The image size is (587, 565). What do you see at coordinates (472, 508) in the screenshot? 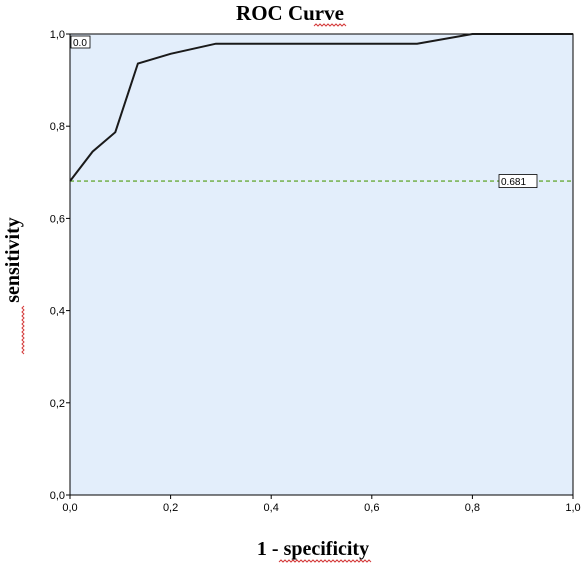
I see `x-tick-label: 0,8` at bounding box center [472, 508].